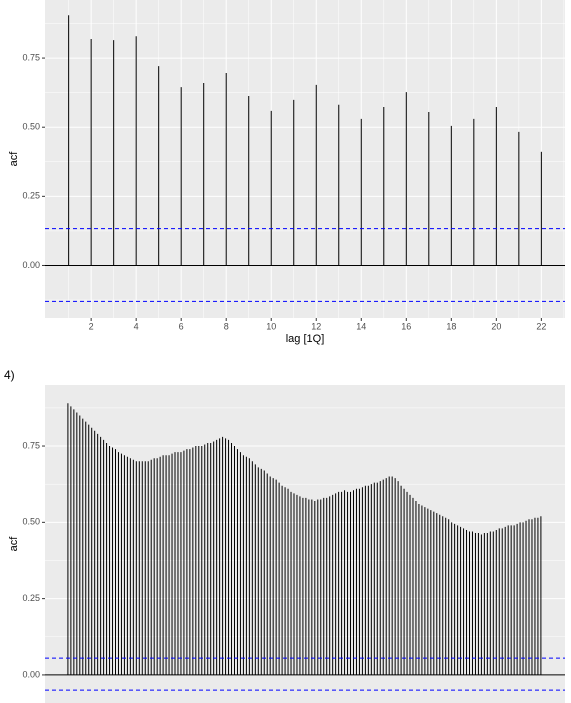 The width and height of the screenshot is (571, 703). What do you see at coordinates (305, 339) in the screenshot?
I see `x-axis-title: lag [1Q]` at bounding box center [305, 339].